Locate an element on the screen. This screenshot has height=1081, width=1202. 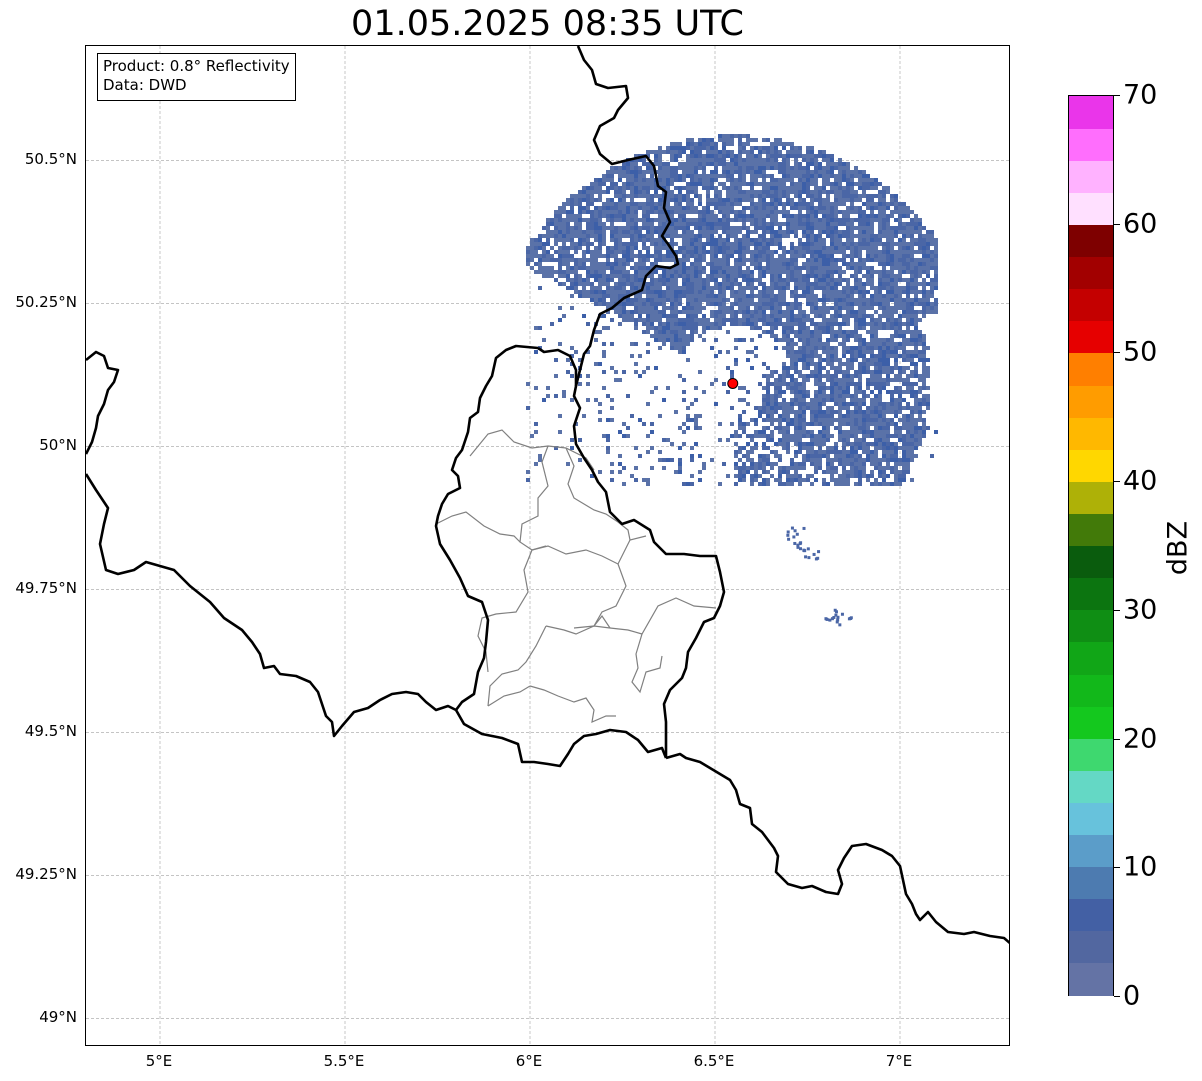
radar-site-marker is located at coordinates (733, 383).